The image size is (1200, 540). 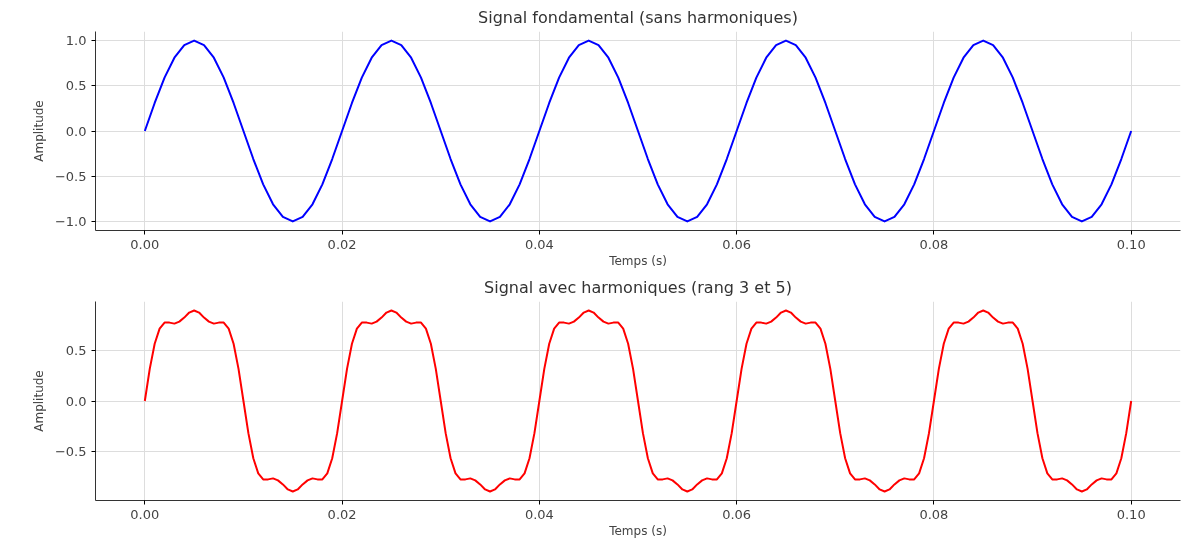 What do you see at coordinates (638, 17) in the screenshot?
I see `chart-title: Signal fondamental (sans harmoniques)` at bounding box center [638, 17].